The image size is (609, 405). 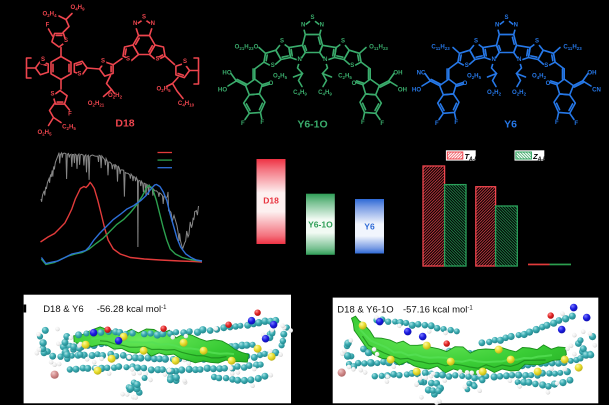 What do you see at coordinates (421, 73) in the screenshot?
I see `svg-text: NC` at bounding box center [421, 73].